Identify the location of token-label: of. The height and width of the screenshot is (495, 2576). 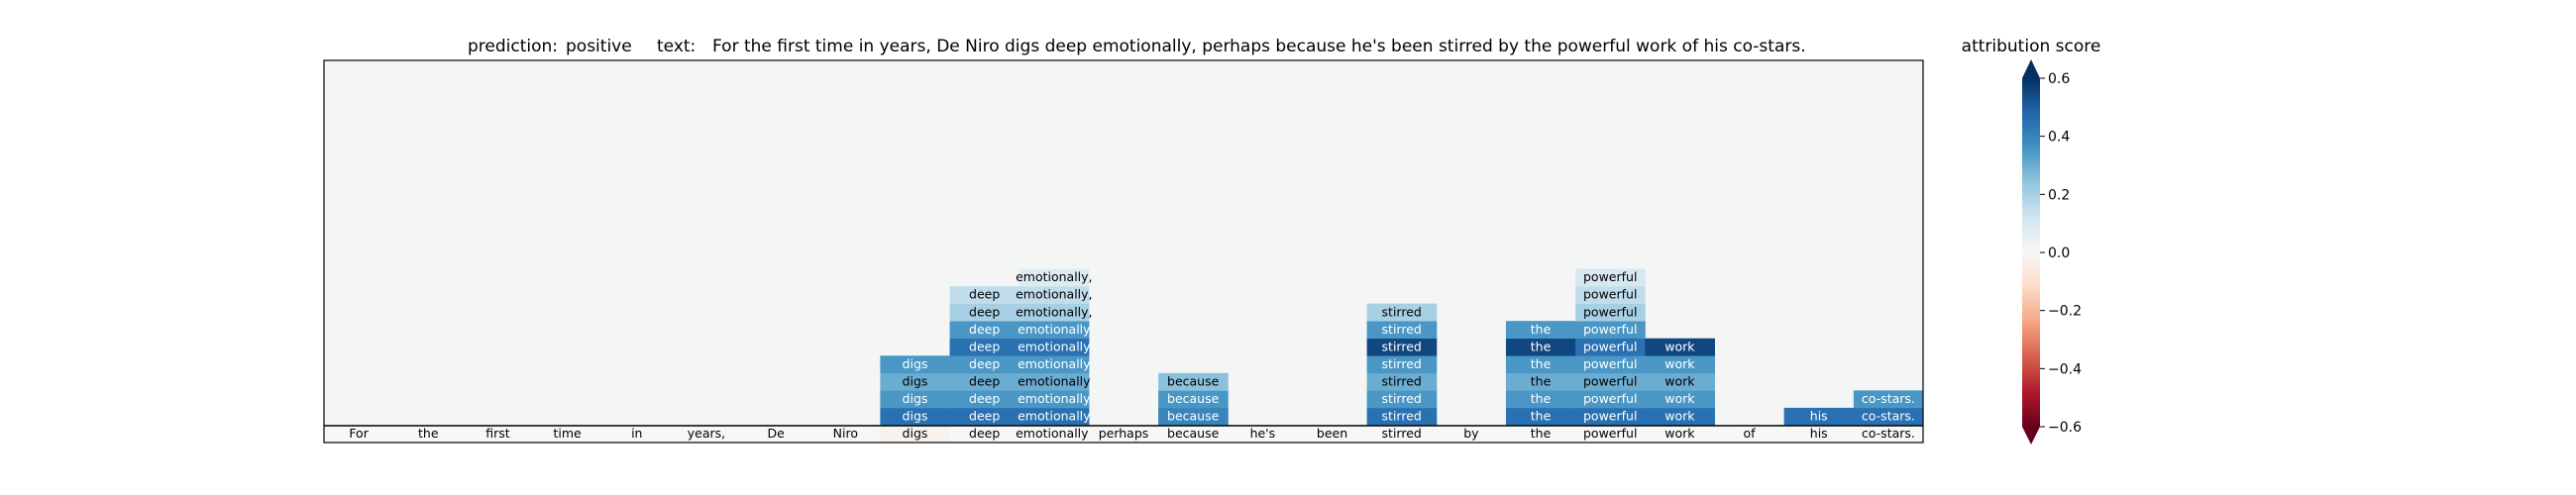
(1751, 434).